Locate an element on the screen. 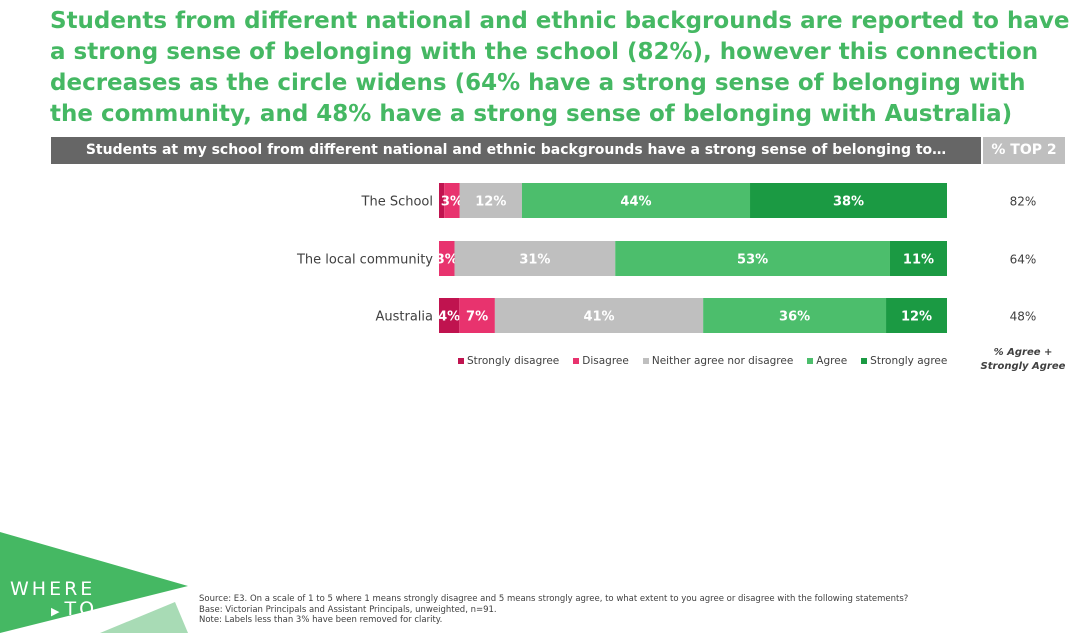 The height and width of the screenshot is (633, 1084). top2-value: 82% is located at coordinates (1023, 202).